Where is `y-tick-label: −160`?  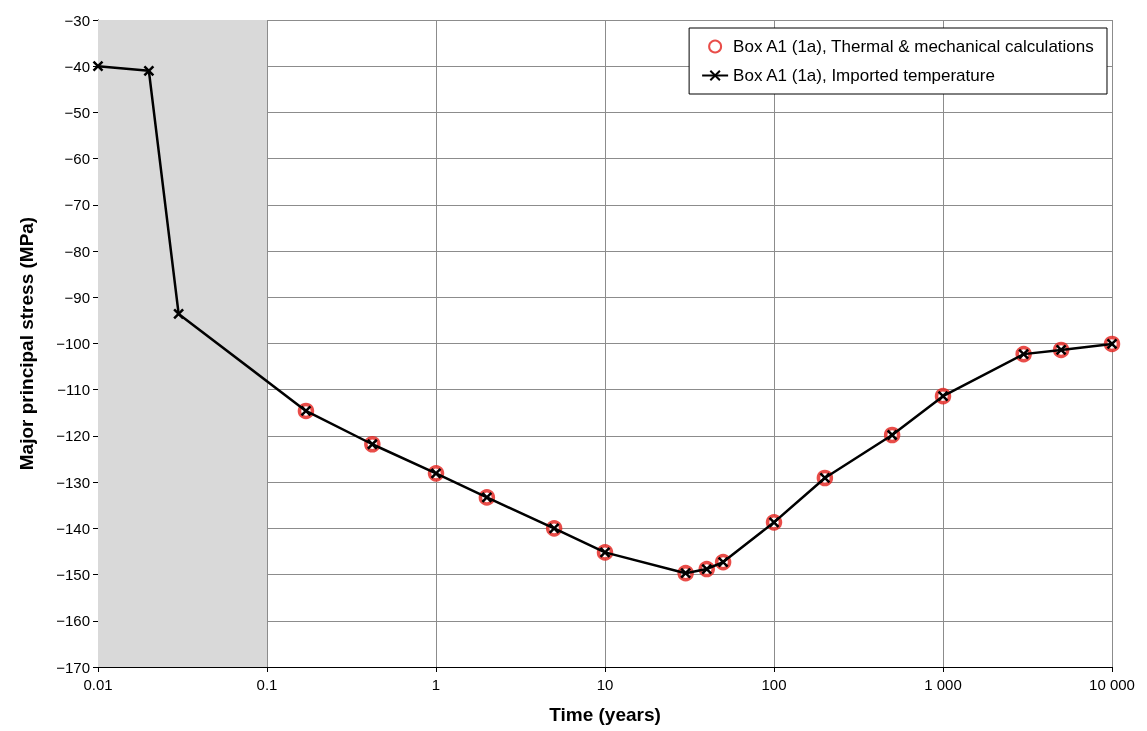 y-tick-label: −160 is located at coordinates (73, 621).